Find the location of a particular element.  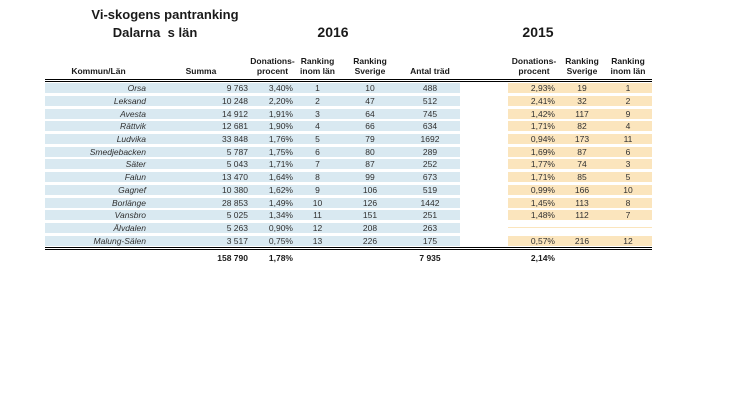

cell-summa: 5 043 is located at coordinates (201, 164).